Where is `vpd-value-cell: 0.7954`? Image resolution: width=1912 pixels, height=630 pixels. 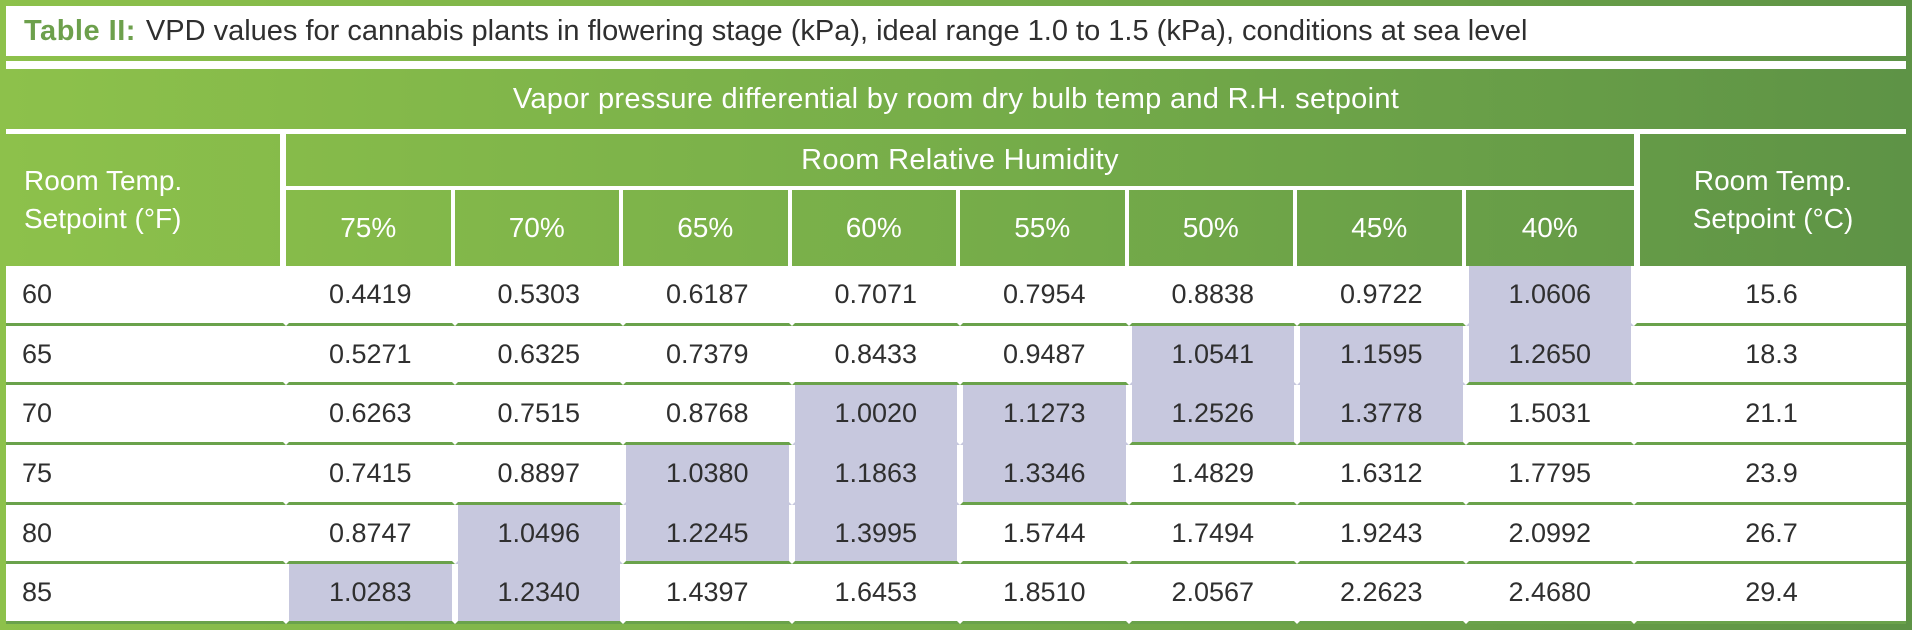
vpd-value-cell: 0.7954 is located at coordinates (1044, 296).